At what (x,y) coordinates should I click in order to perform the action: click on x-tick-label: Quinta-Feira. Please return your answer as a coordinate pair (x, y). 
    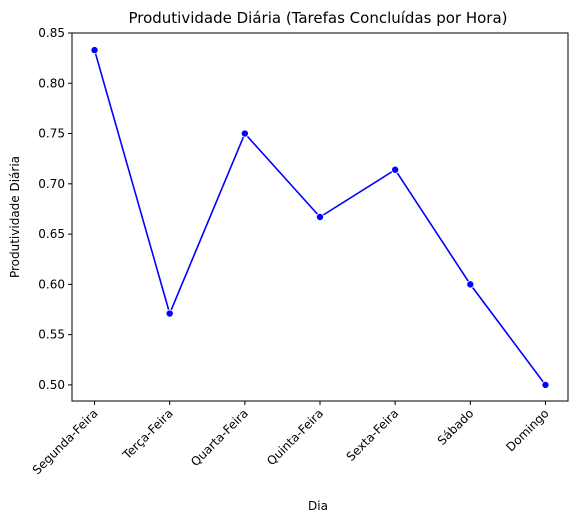
    Looking at the image, I should click on (295, 437).